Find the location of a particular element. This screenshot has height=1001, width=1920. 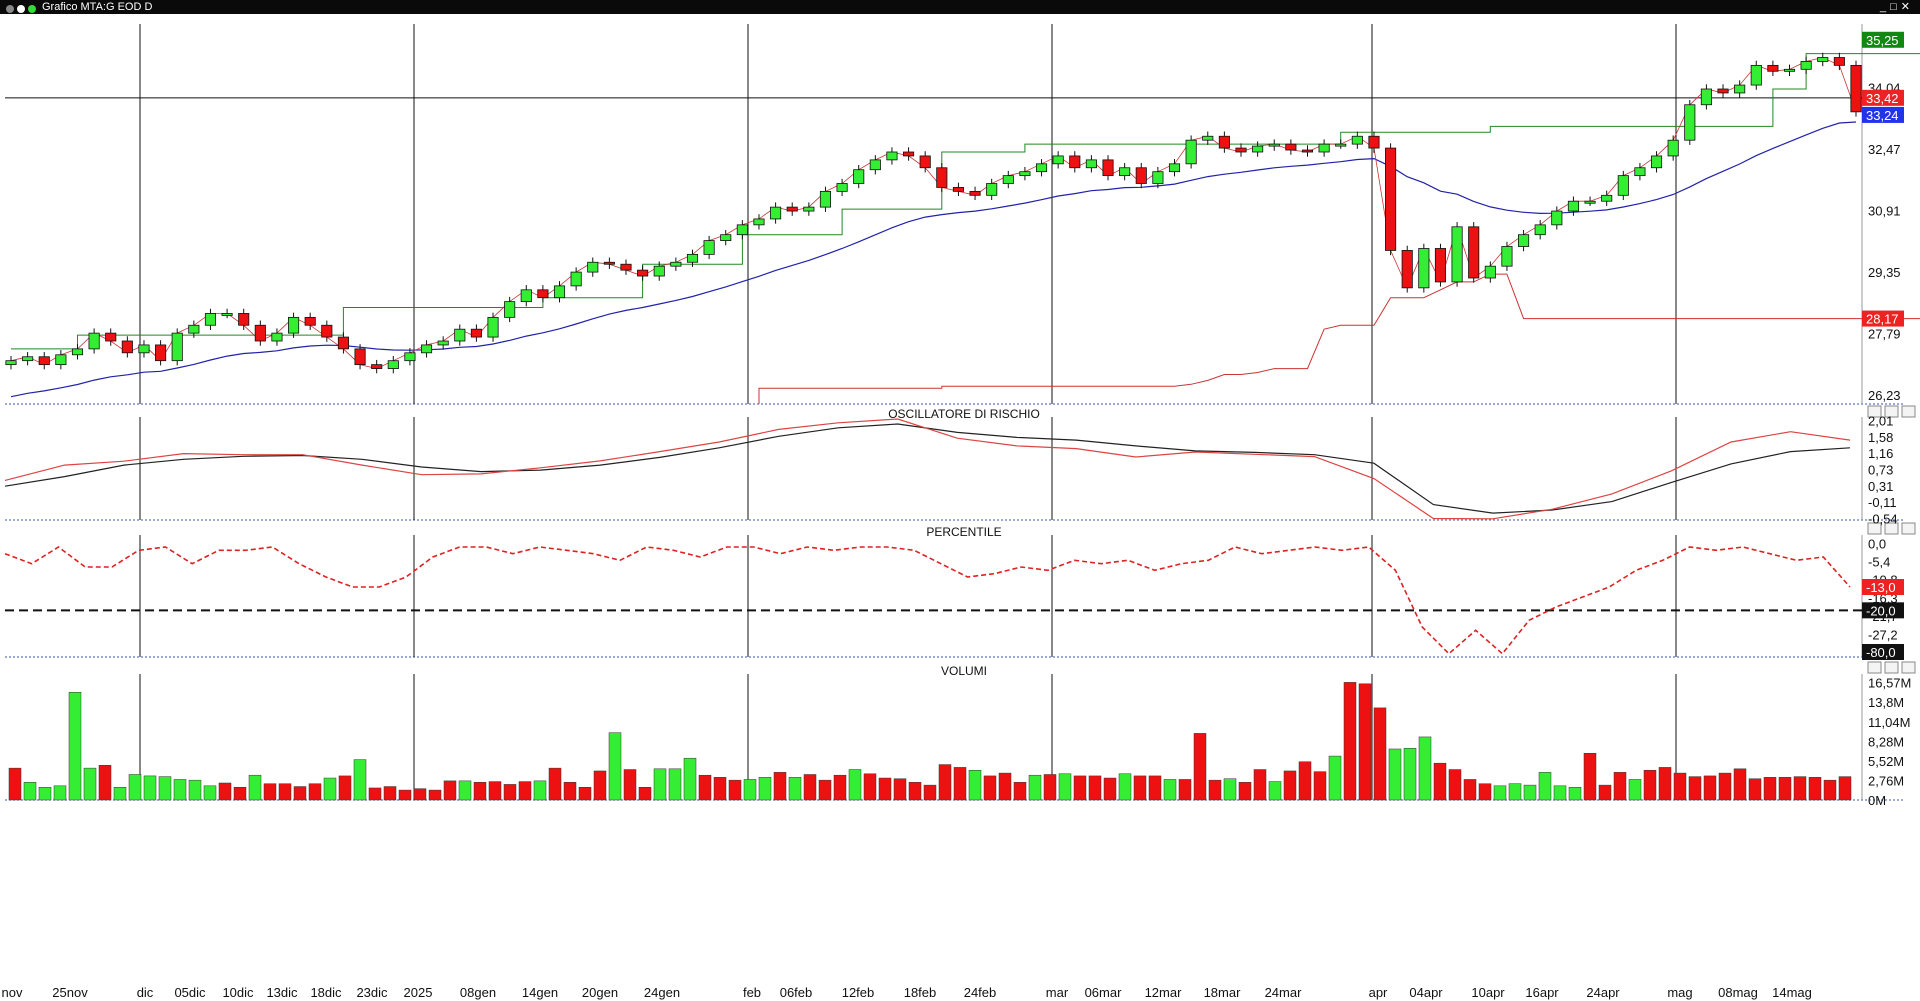

y-tick-label: -0,54 is located at coordinates (1883, 518).